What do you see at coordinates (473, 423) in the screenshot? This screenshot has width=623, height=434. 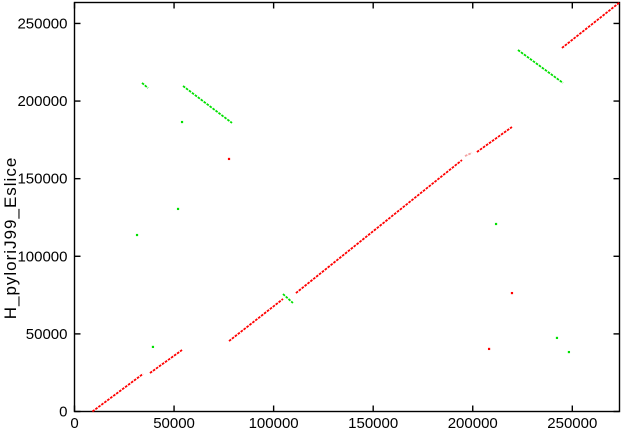 I see `x-tick-label: 200000` at bounding box center [473, 423].